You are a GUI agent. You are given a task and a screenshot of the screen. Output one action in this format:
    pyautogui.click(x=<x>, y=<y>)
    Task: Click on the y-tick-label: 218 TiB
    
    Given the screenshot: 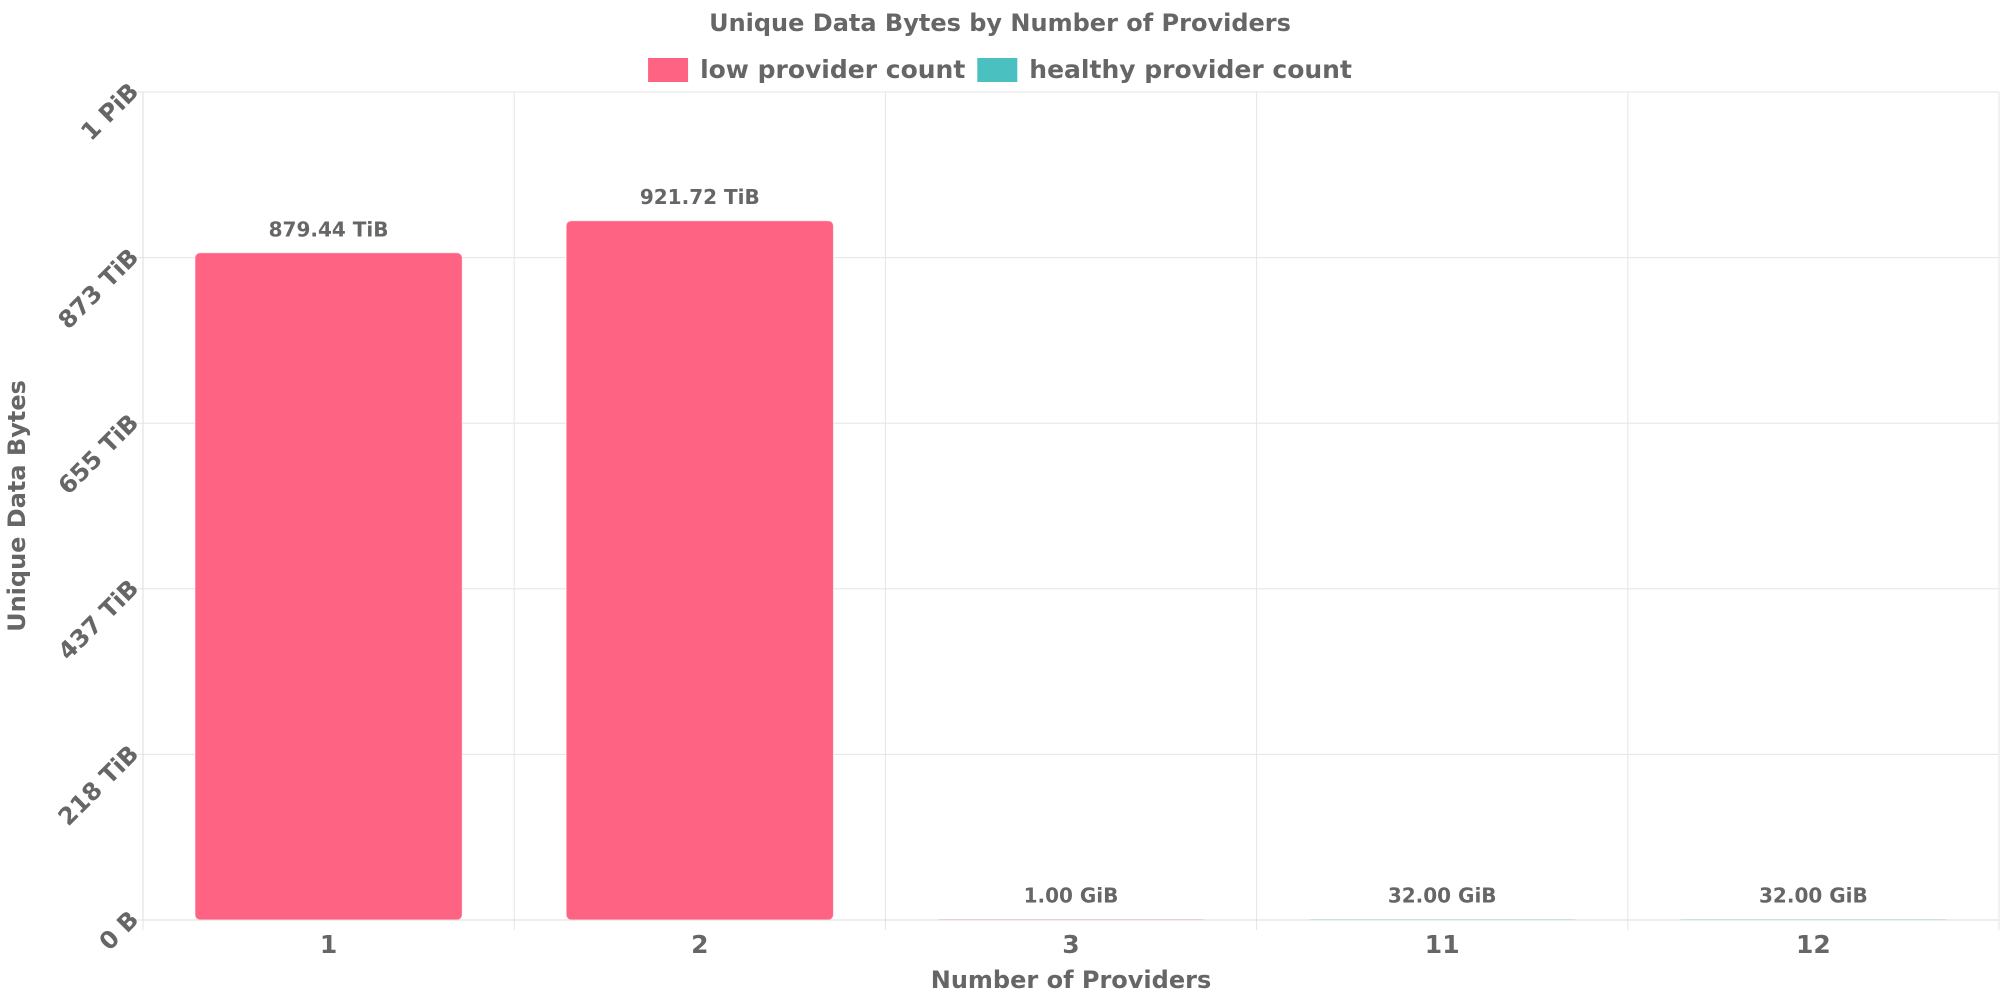 What is the action you would take?
    pyautogui.click(x=98, y=785)
    